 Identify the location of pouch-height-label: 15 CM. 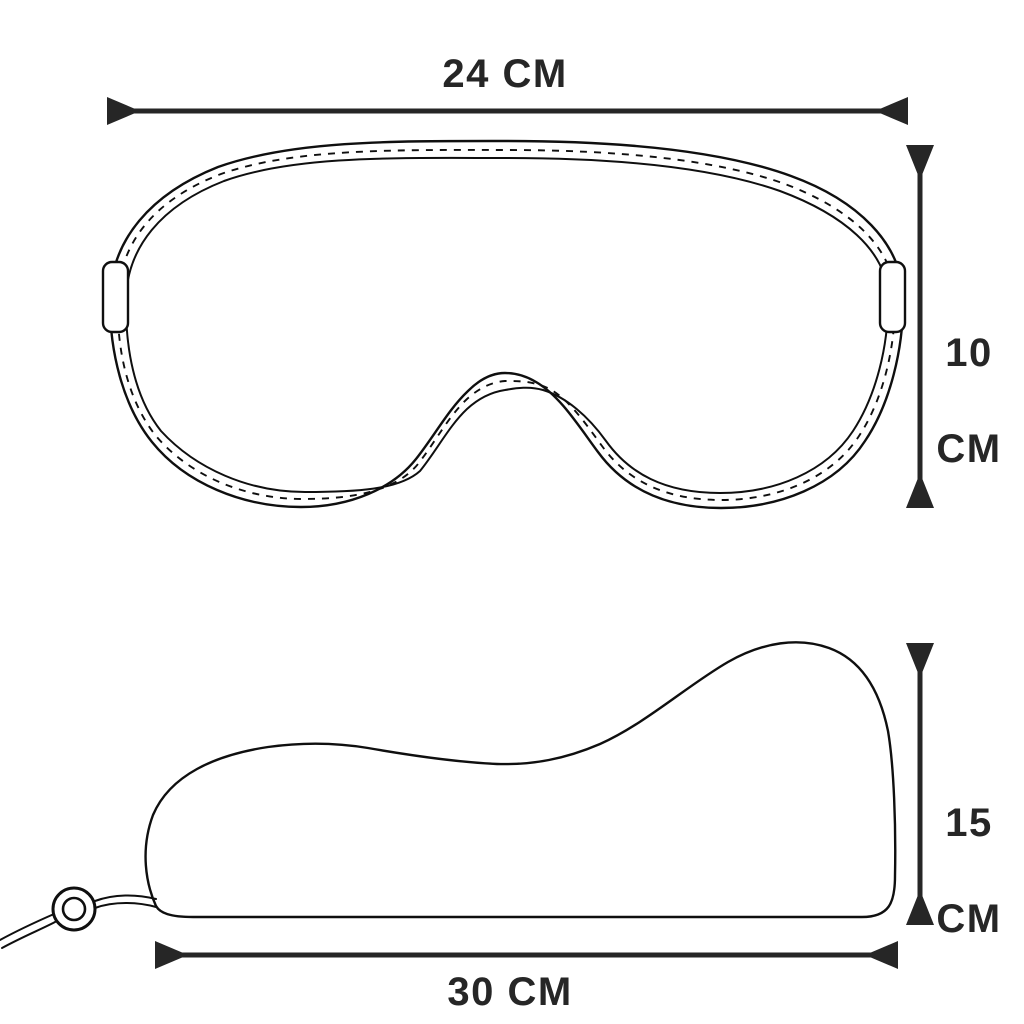
(969, 871).